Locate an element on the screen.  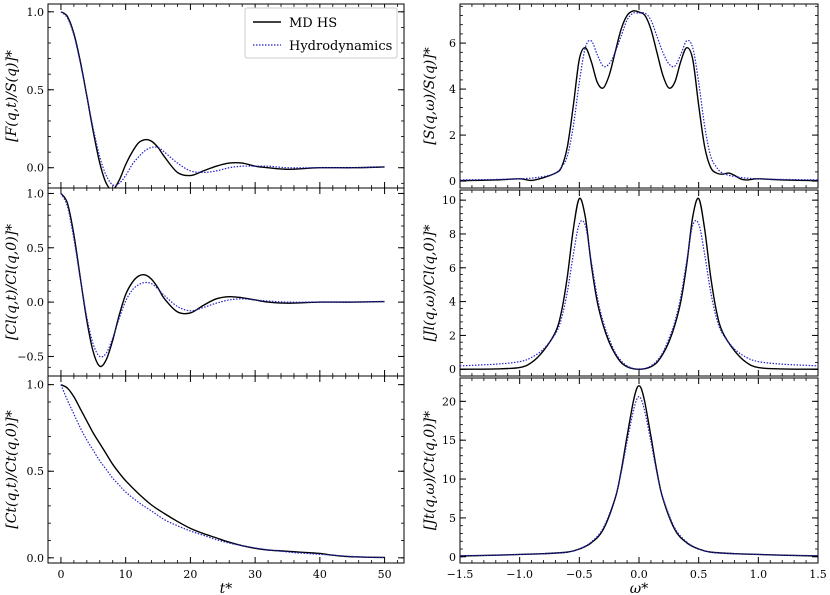
y-axis-label: [Jl(q,ω)/Cl(q,0)]* is located at coordinates (430, 283).